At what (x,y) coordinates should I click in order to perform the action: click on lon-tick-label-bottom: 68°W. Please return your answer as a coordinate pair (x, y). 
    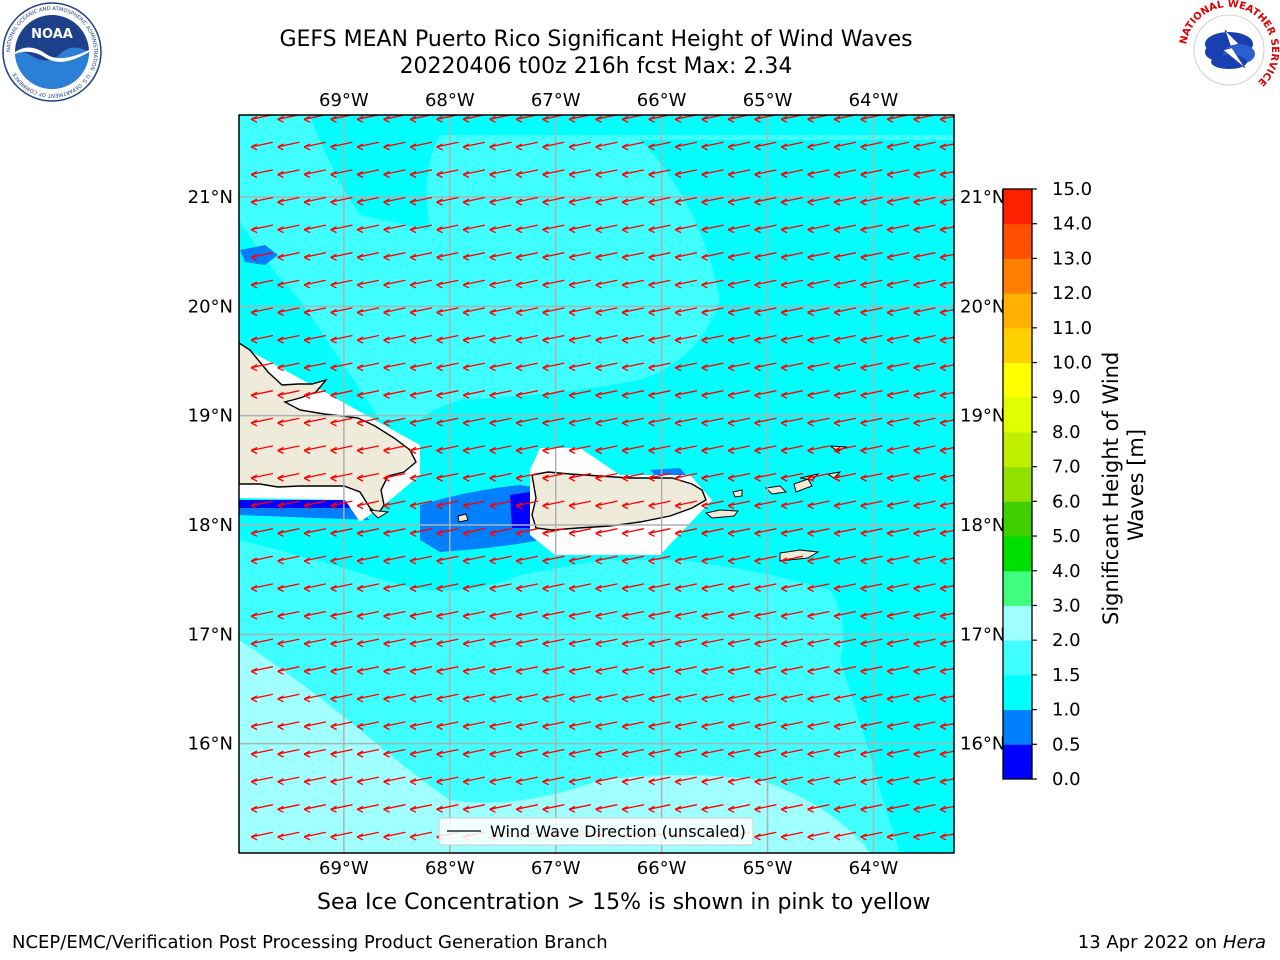
    Looking at the image, I should click on (450, 868).